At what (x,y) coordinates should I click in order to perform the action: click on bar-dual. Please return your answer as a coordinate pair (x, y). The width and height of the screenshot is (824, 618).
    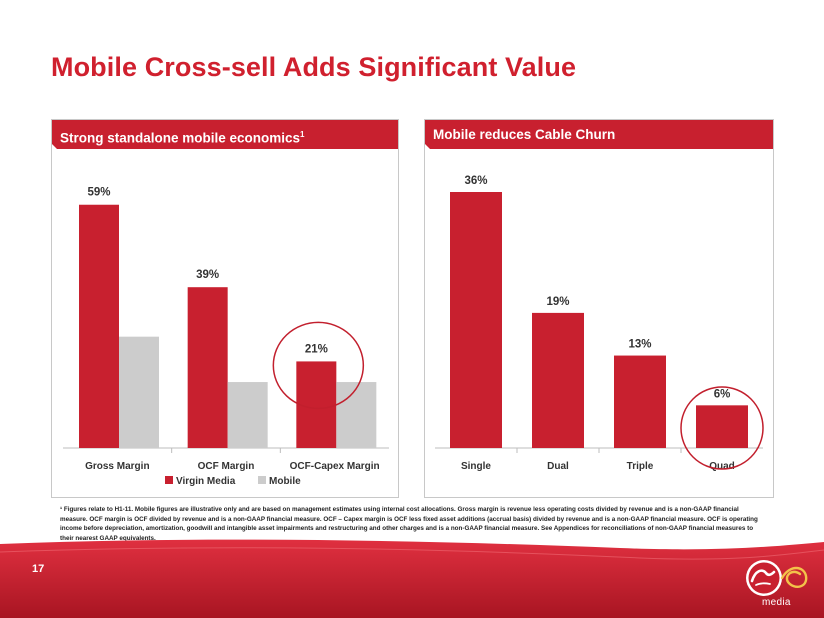
    Looking at the image, I should click on (558, 380).